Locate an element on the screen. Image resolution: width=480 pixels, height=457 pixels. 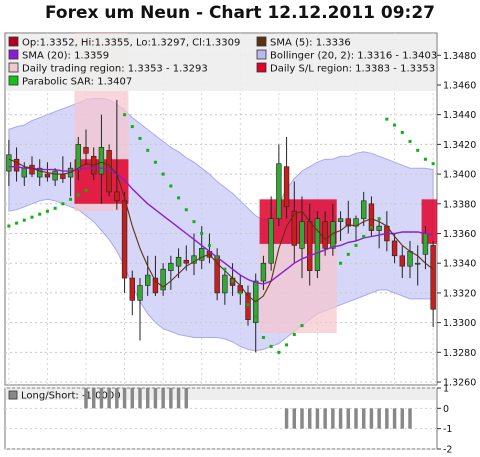
y-tick-label: 1.3480 is located at coordinates (459, 56).